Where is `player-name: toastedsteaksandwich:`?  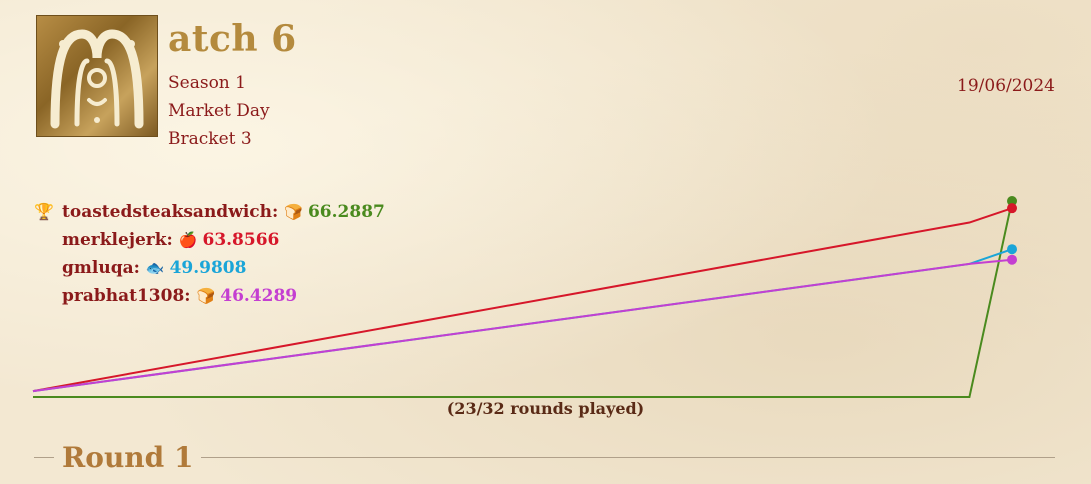
player-name: toastedsteaksandwich: is located at coordinates (170, 212).